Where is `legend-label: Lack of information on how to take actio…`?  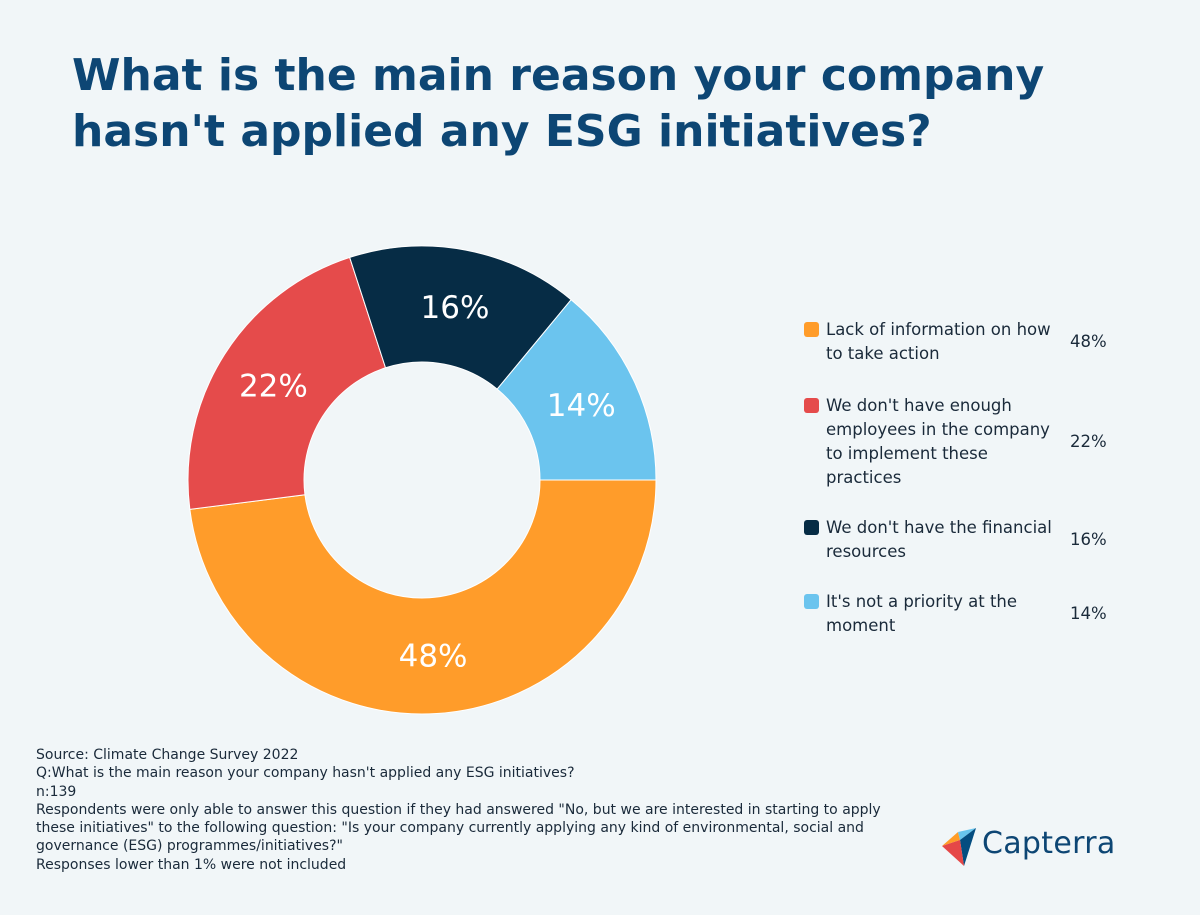
legend-label: Lack of information on how to take actio… is located at coordinates (938, 341).